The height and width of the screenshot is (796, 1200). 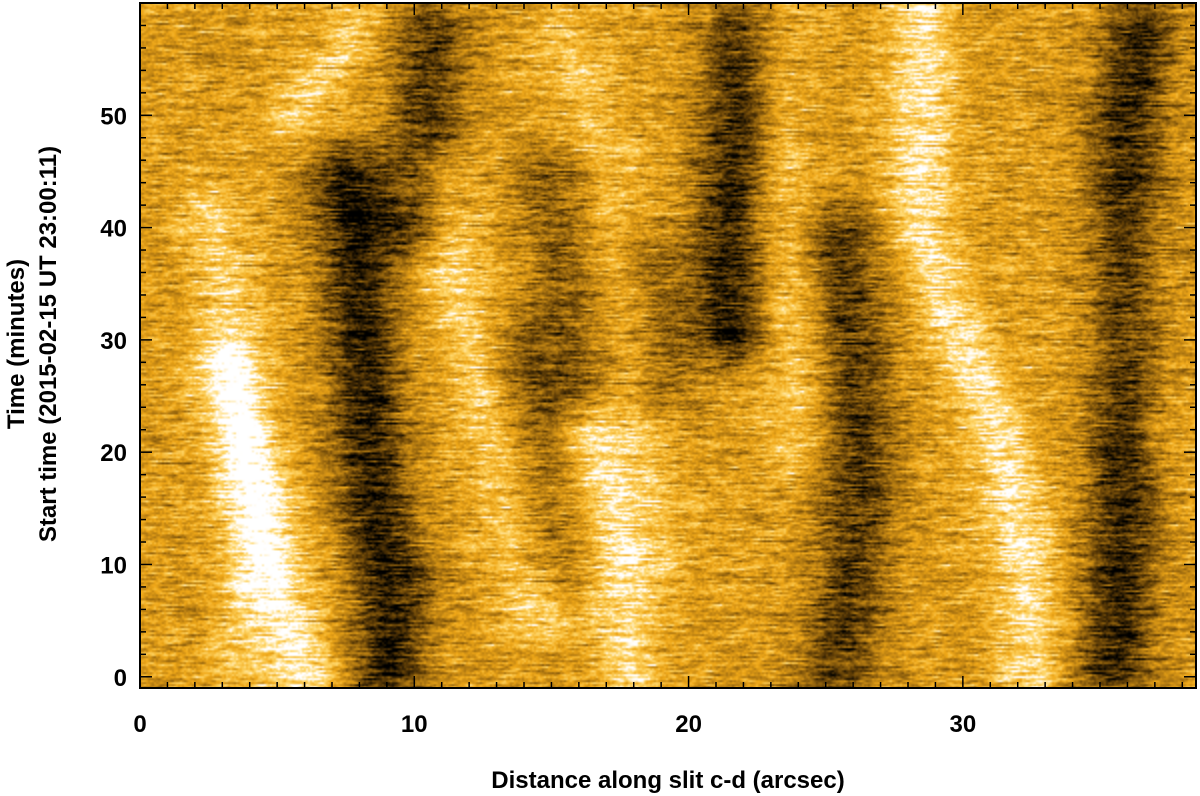 What do you see at coordinates (414, 724) in the screenshot?
I see `x-tick-label: 10` at bounding box center [414, 724].